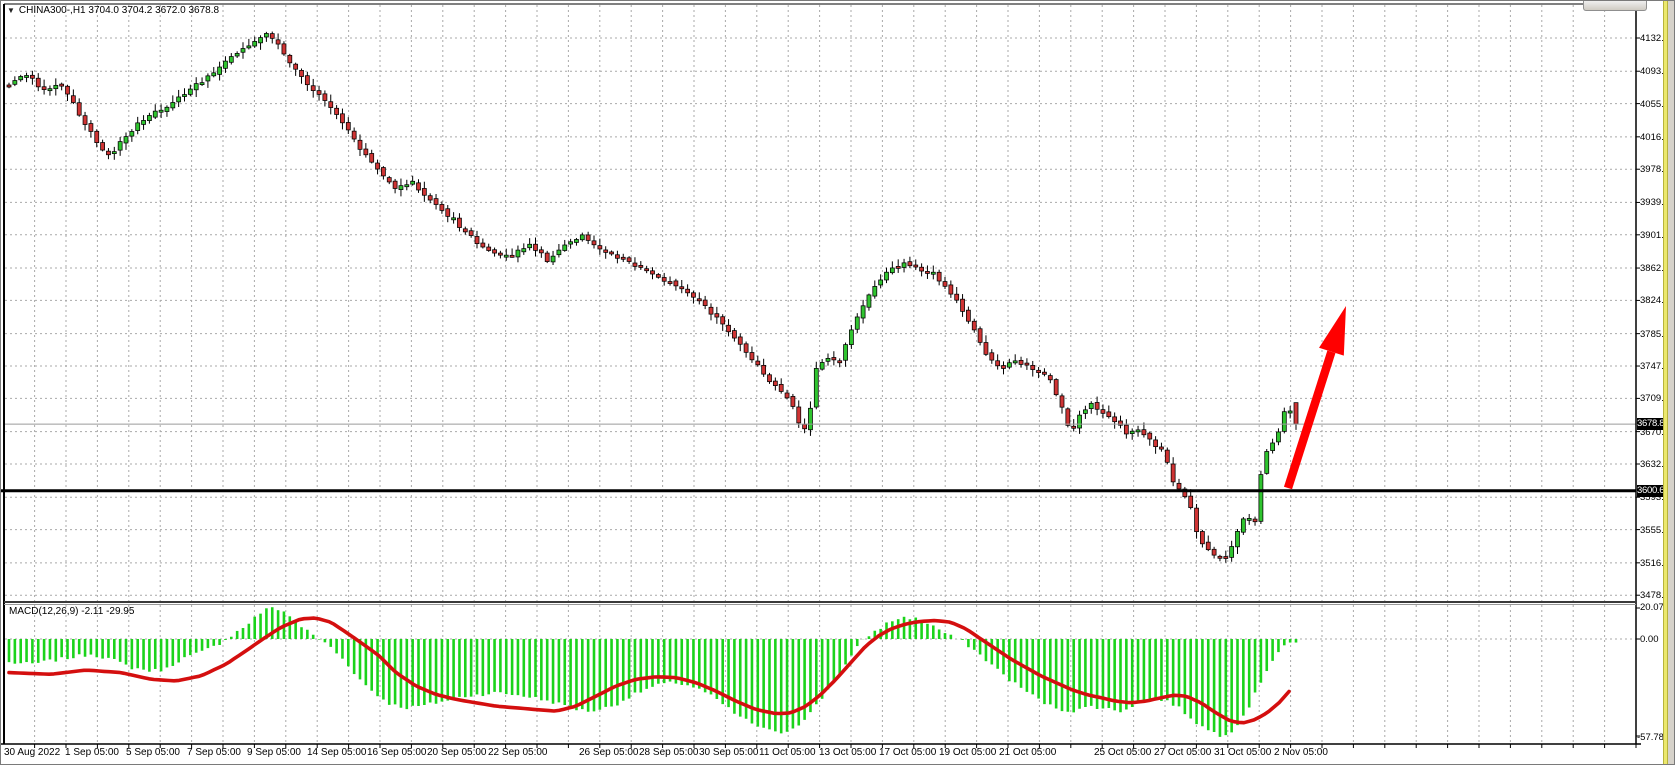 The height and width of the screenshot is (765, 1675). Describe the element at coordinates (1314, 398) in the screenshot. I see `up-arrow-annotation` at that location.